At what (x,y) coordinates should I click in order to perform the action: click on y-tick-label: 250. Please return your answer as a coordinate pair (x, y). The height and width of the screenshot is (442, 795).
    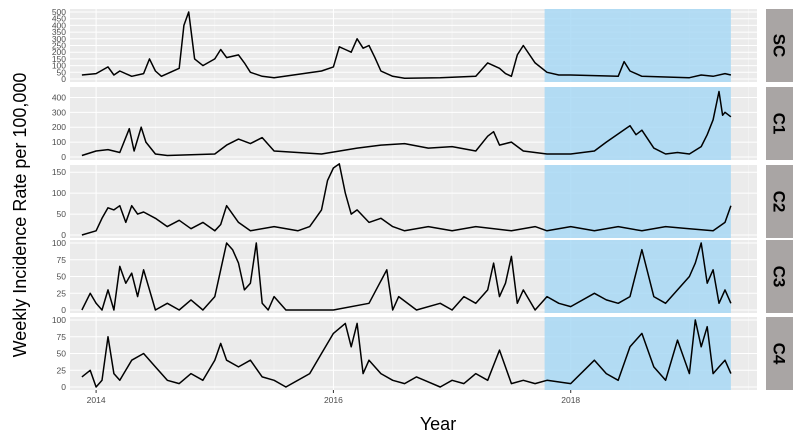
    Looking at the image, I should click on (59, 46).